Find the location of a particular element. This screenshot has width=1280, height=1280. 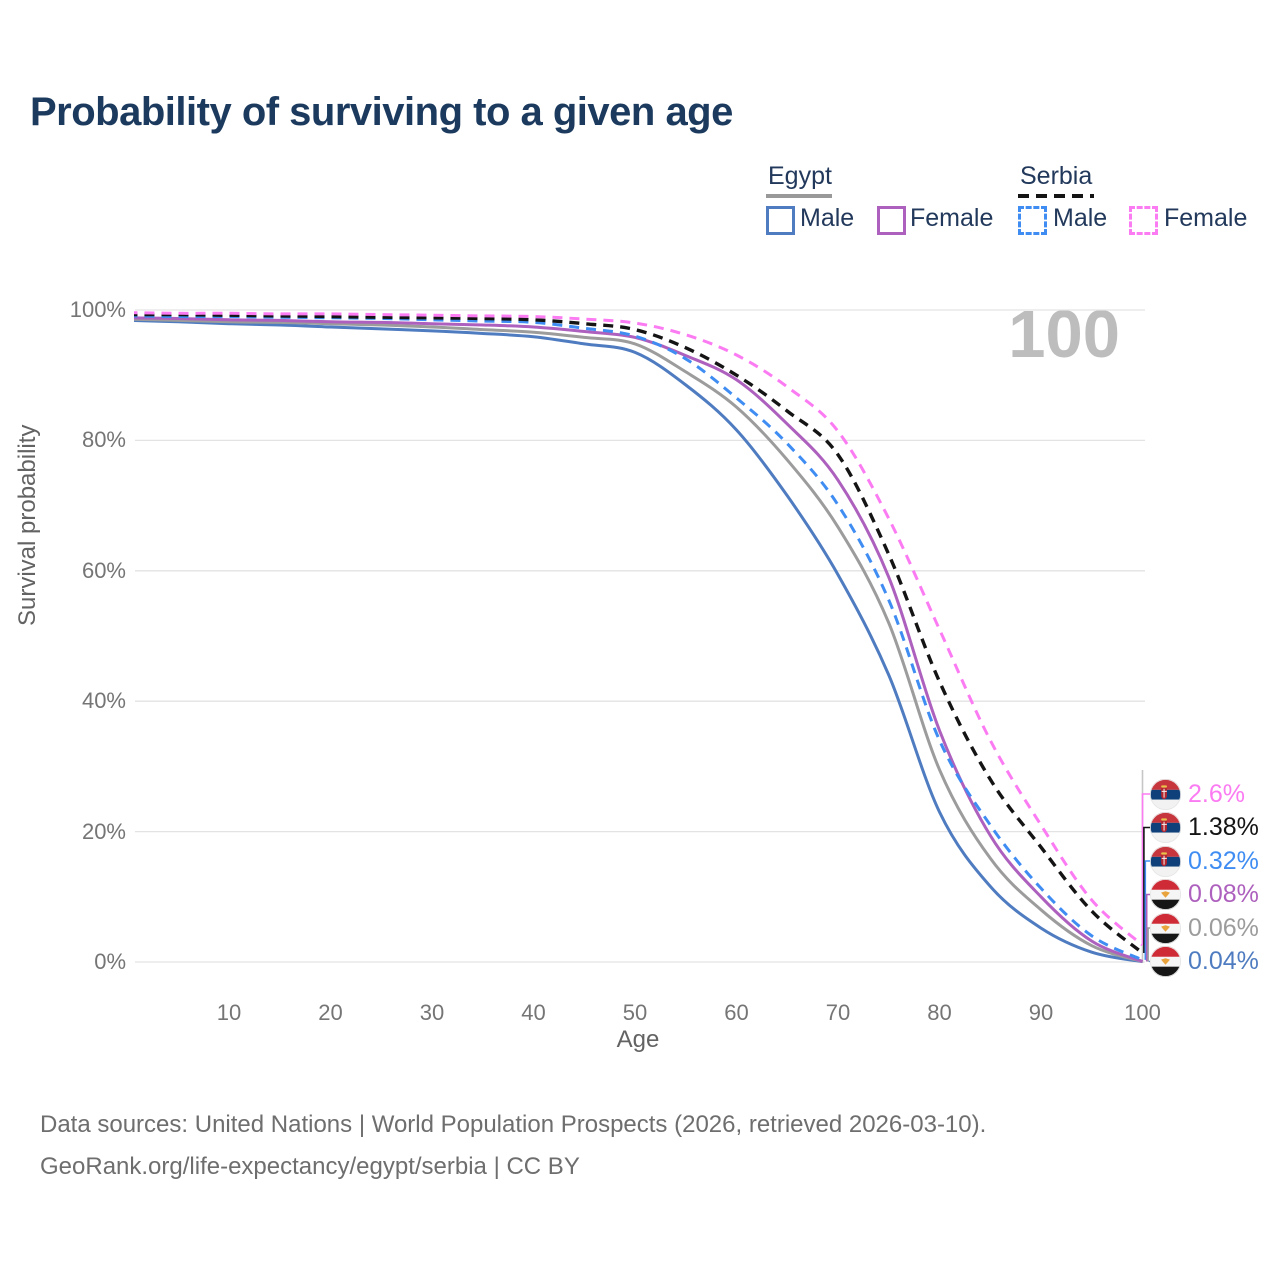

end-label-value: 1.38% is located at coordinates (1223, 827).